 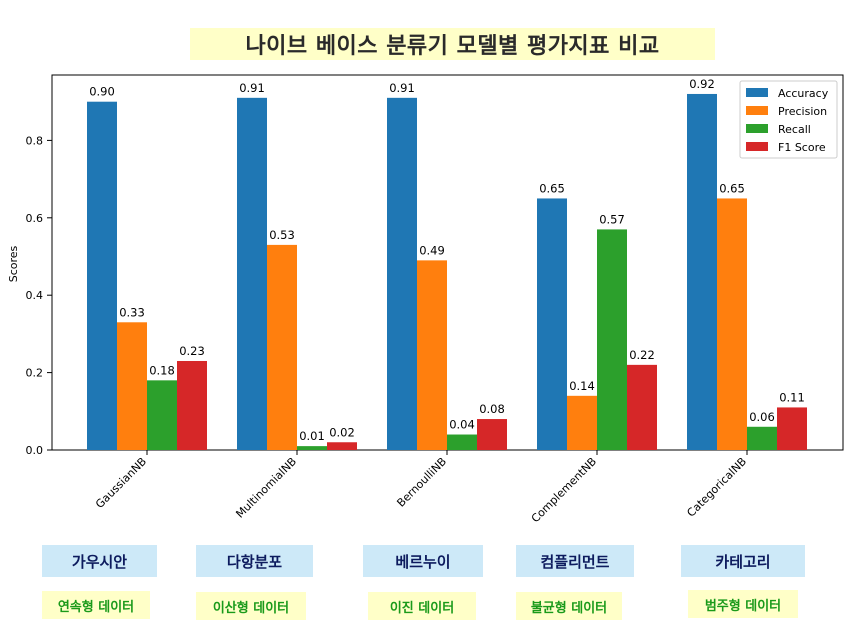 I want to click on data-label-recall-complementnb: 0.57, so click(x=612, y=219).